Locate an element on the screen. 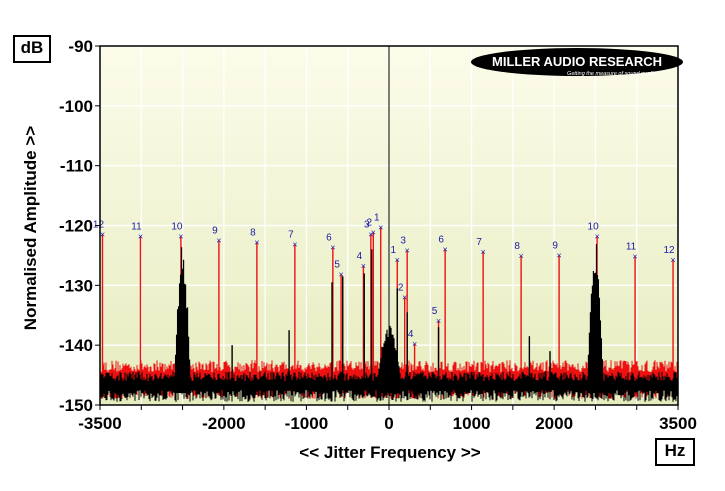 This screenshot has height=491, width=725. data-point-marker-2: × is located at coordinates (180, 236).